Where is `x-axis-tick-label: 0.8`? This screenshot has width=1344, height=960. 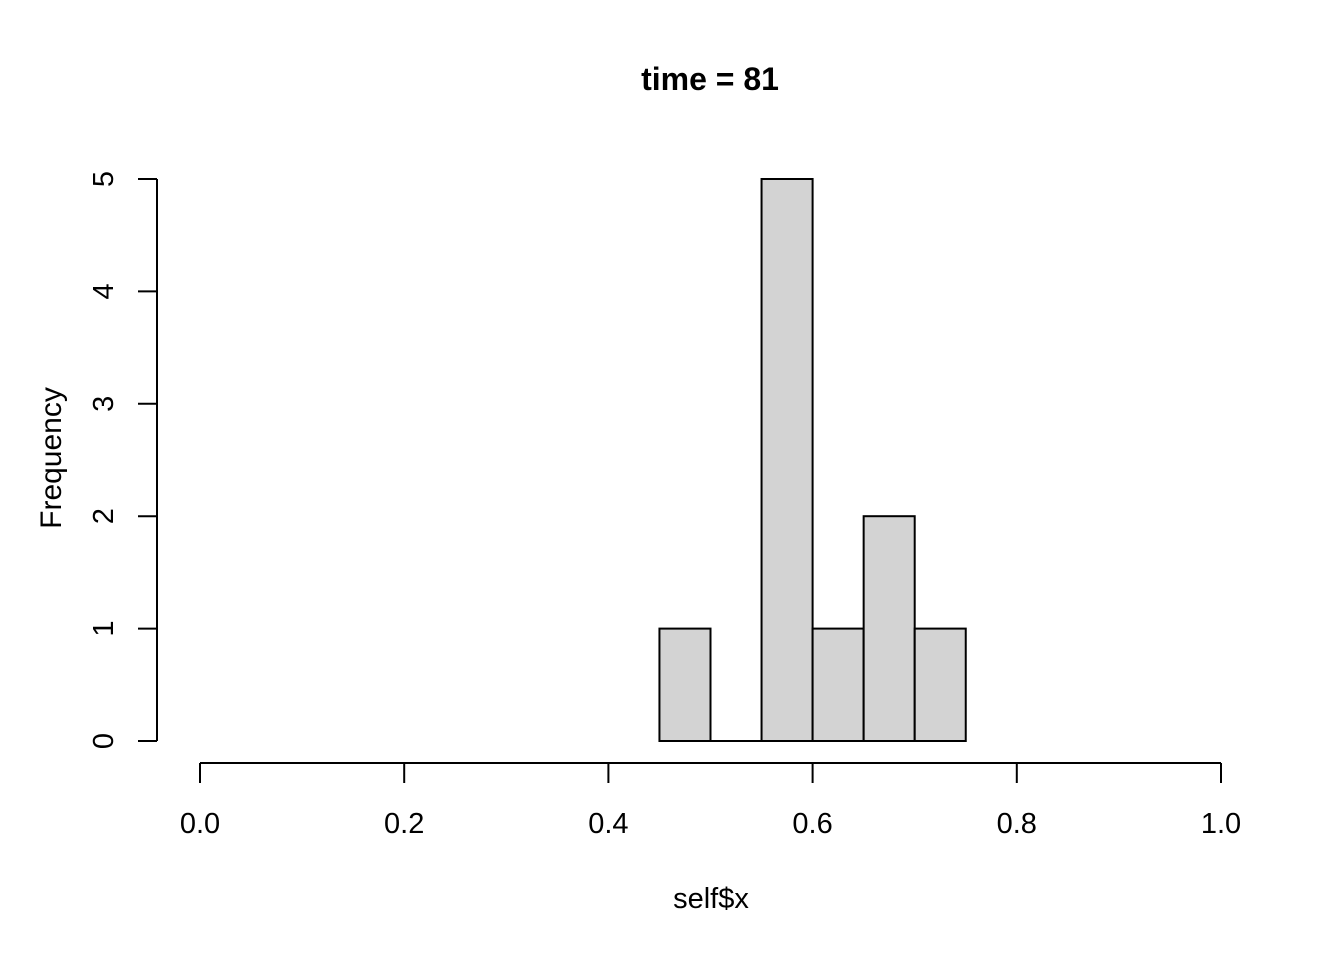
x-axis-tick-label: 0.8 is located at coordinates (1017, 824).